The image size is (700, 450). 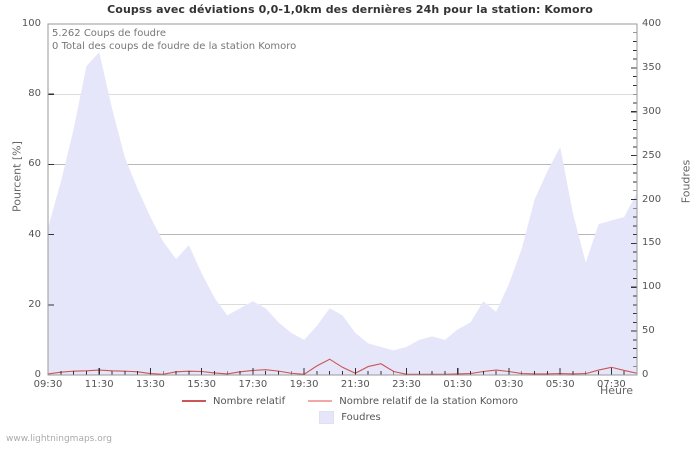 I want to click on y-axis-right-tick: 0, so click(x=645, y=374).